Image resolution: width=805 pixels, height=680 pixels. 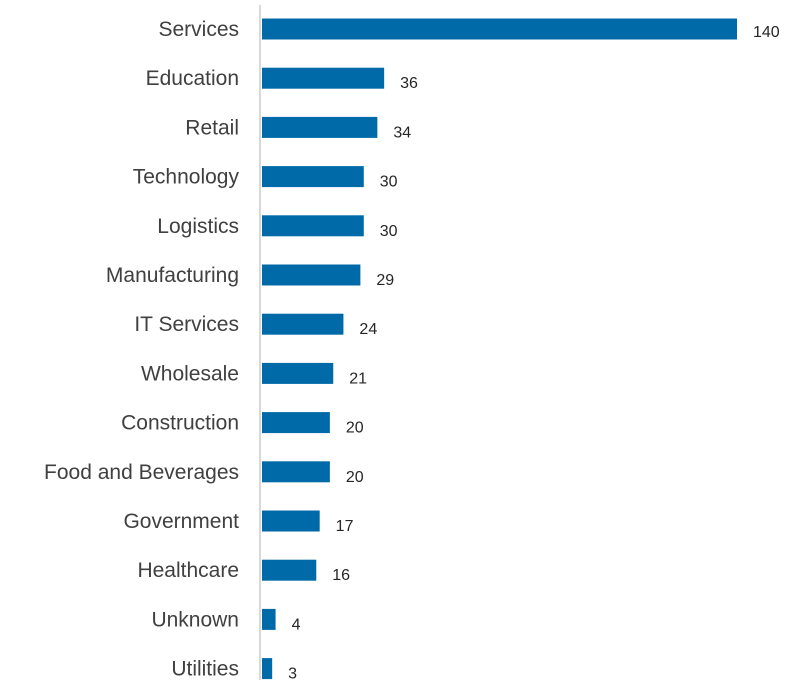 I want to click on category-label: Education, so click(x=192, y=78).